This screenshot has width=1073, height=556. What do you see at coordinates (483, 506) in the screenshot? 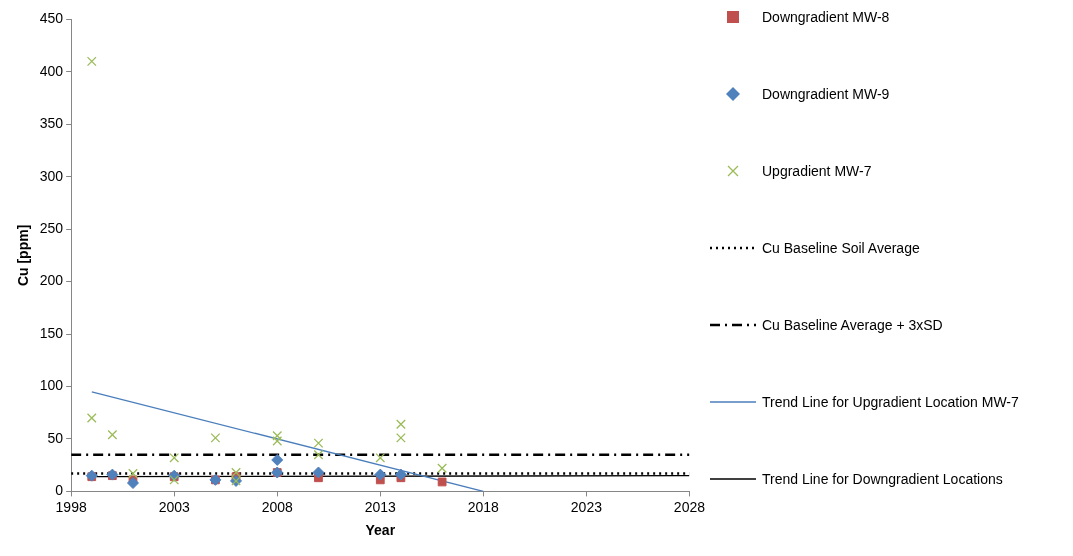
I see `x-tick-label: 2018` at bounding box center [483, 506].